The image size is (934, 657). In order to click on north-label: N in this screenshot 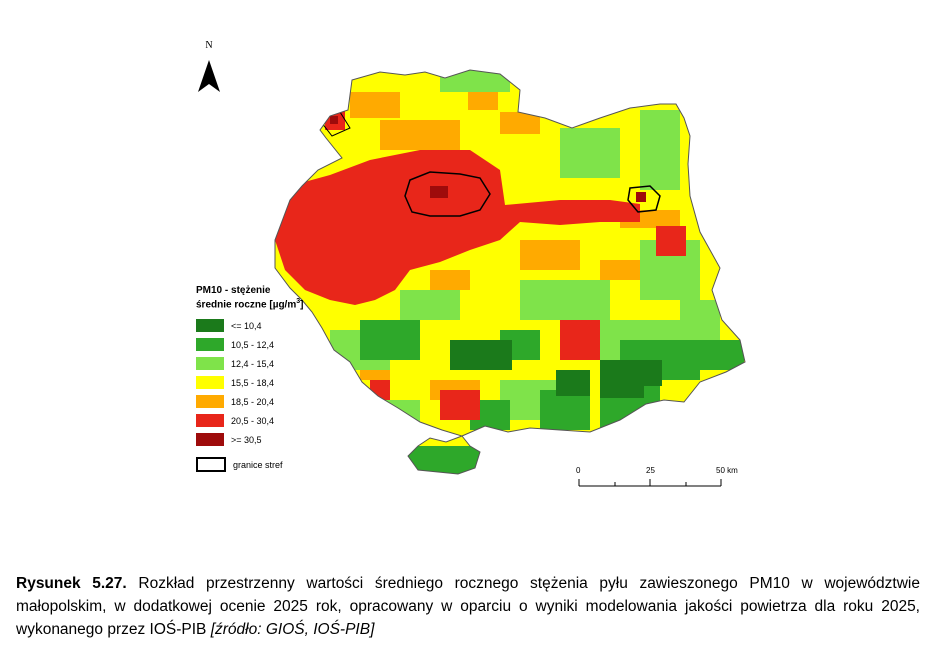, I will do `click(209, 45)`.